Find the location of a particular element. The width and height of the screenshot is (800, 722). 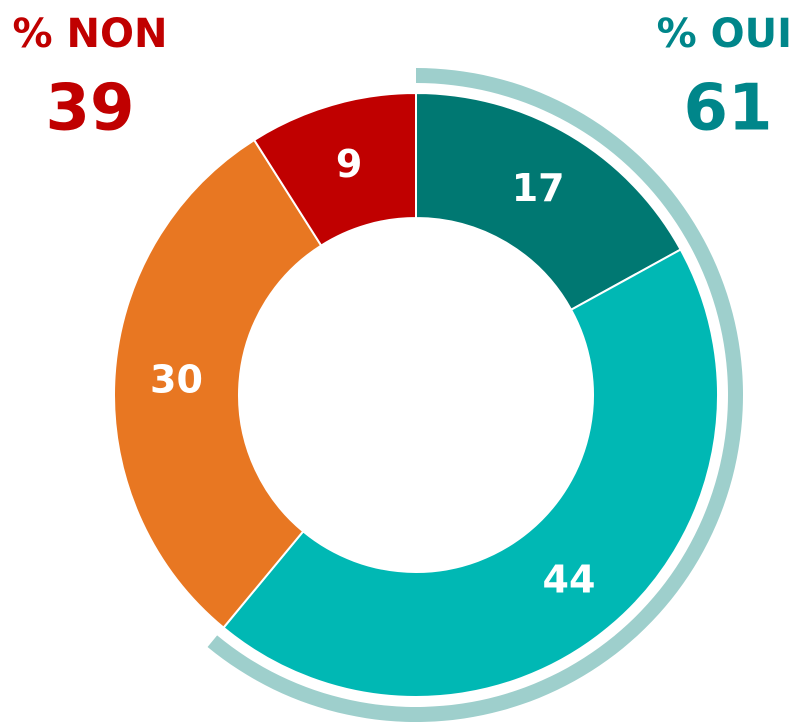

group-value: 61 is located at coordinates (727, 109).